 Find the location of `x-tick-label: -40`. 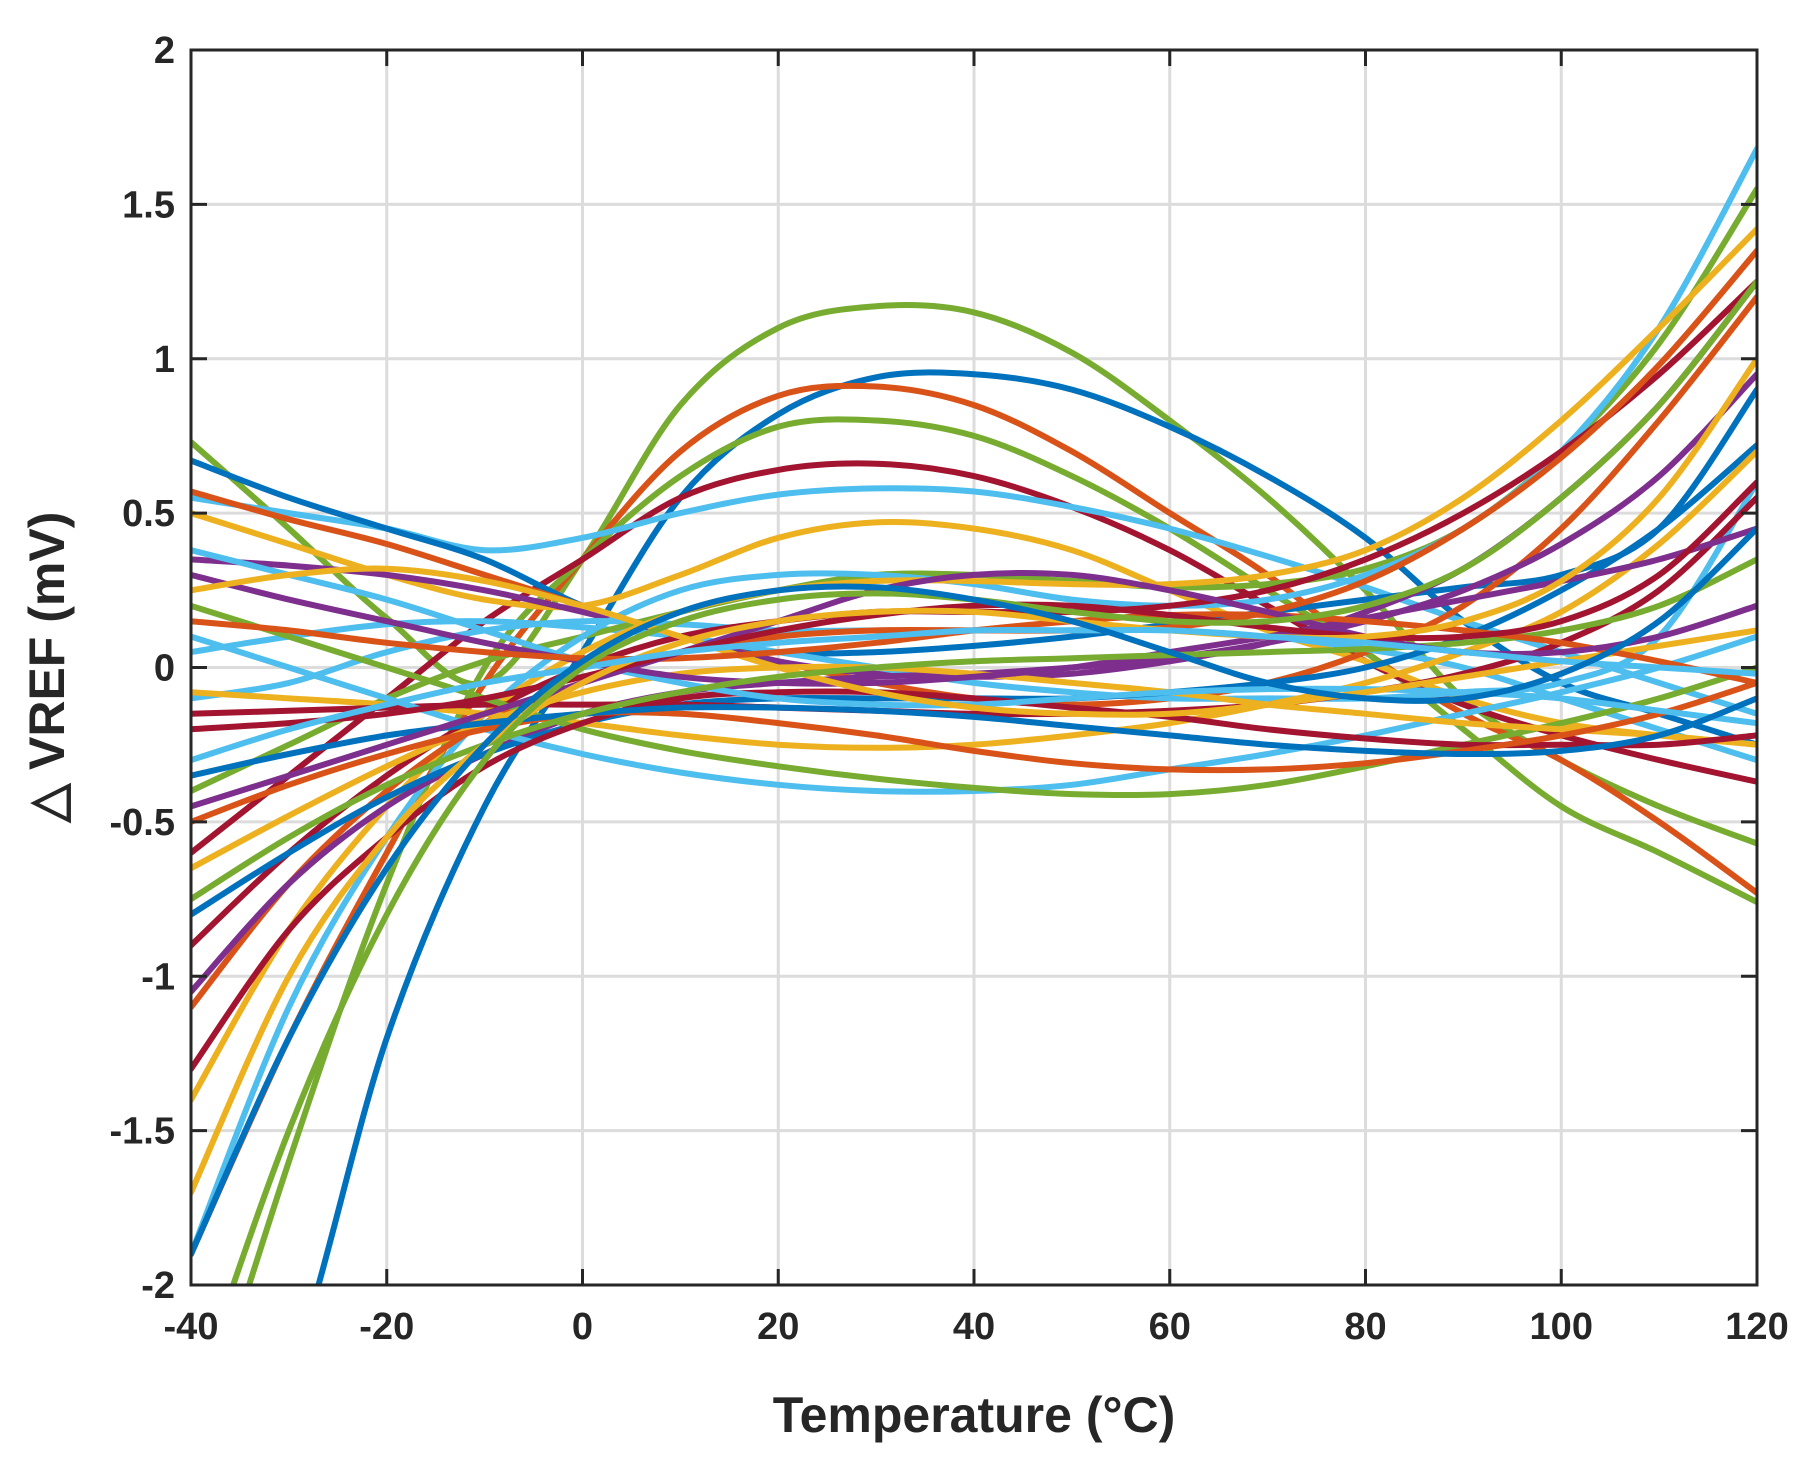

x-tick-label: -40 is located at coordinates (191, 1327).